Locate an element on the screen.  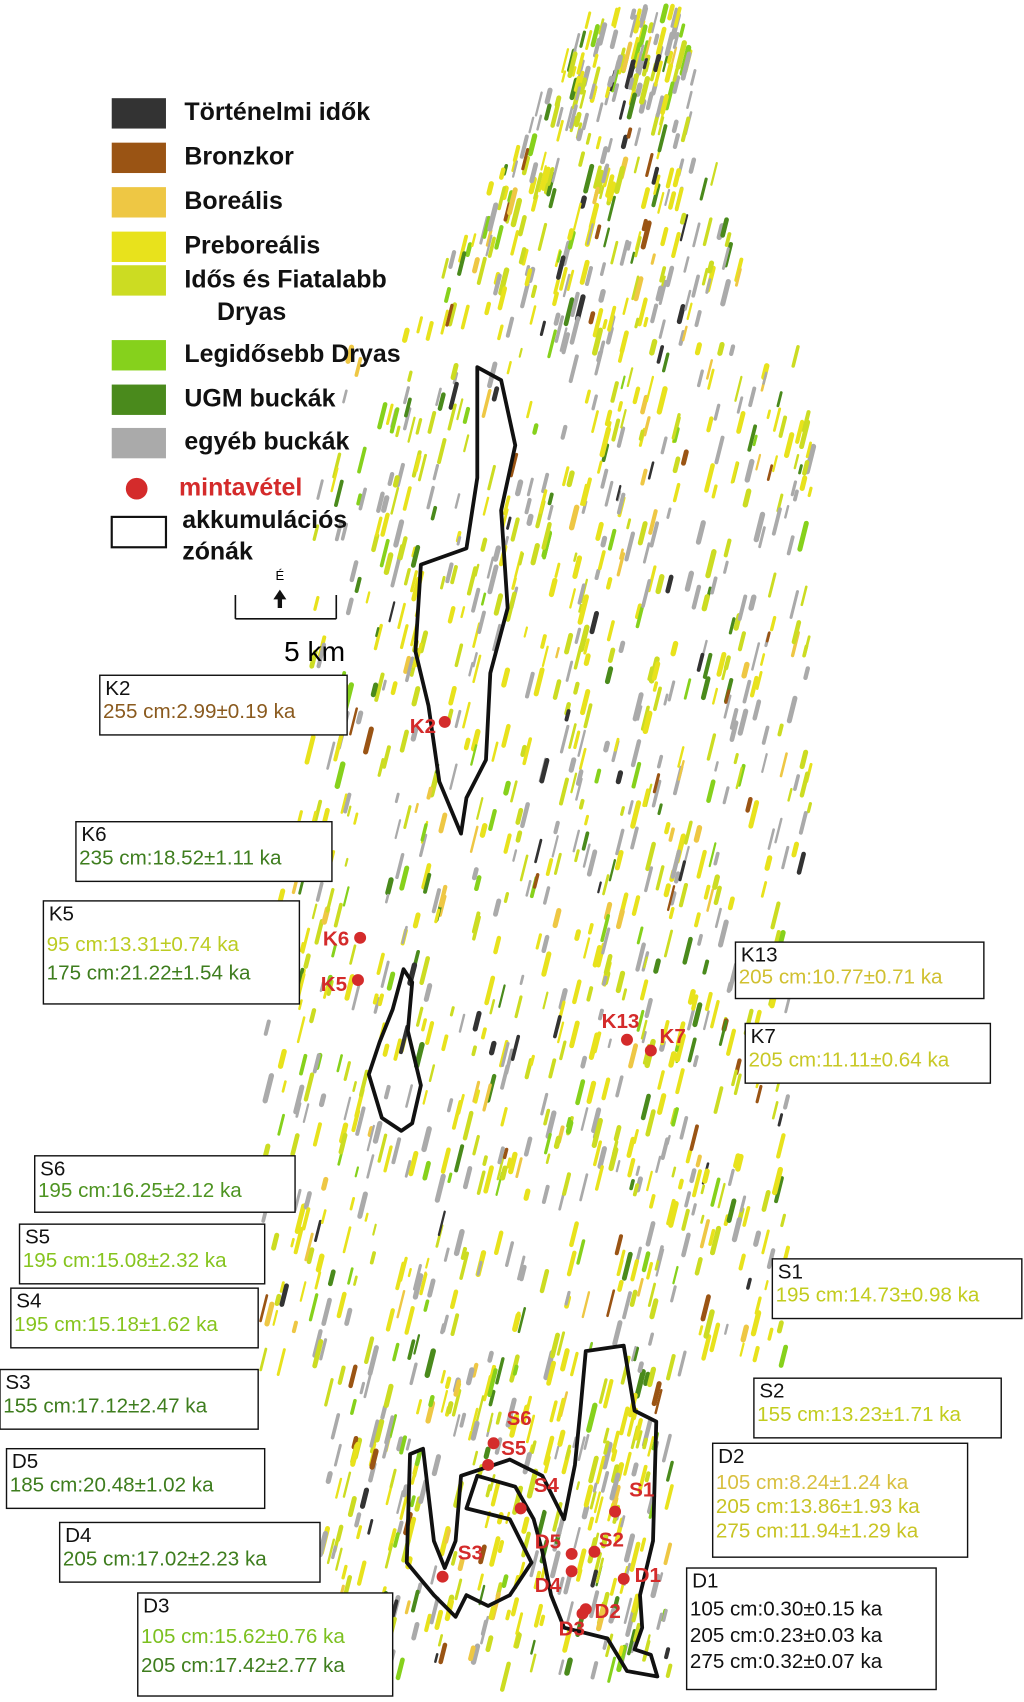
sample-box-line: 105 cm:8.24±1.24 ka is located at coordinates (812, 1482).